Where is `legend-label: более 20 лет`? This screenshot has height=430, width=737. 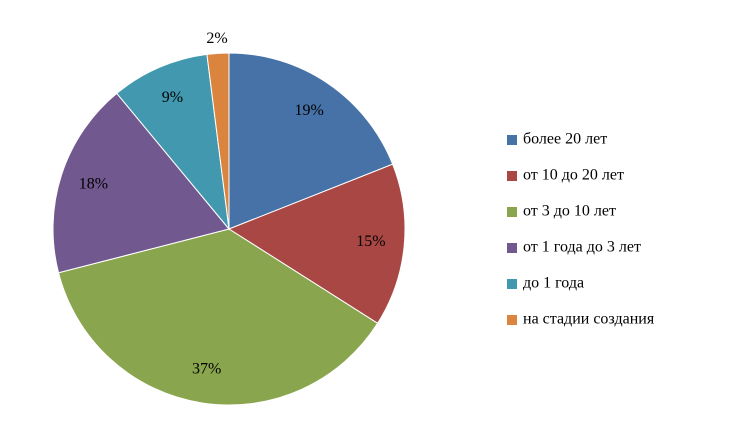
legend-label: более 20 лет is located at coordinates (565, 139).